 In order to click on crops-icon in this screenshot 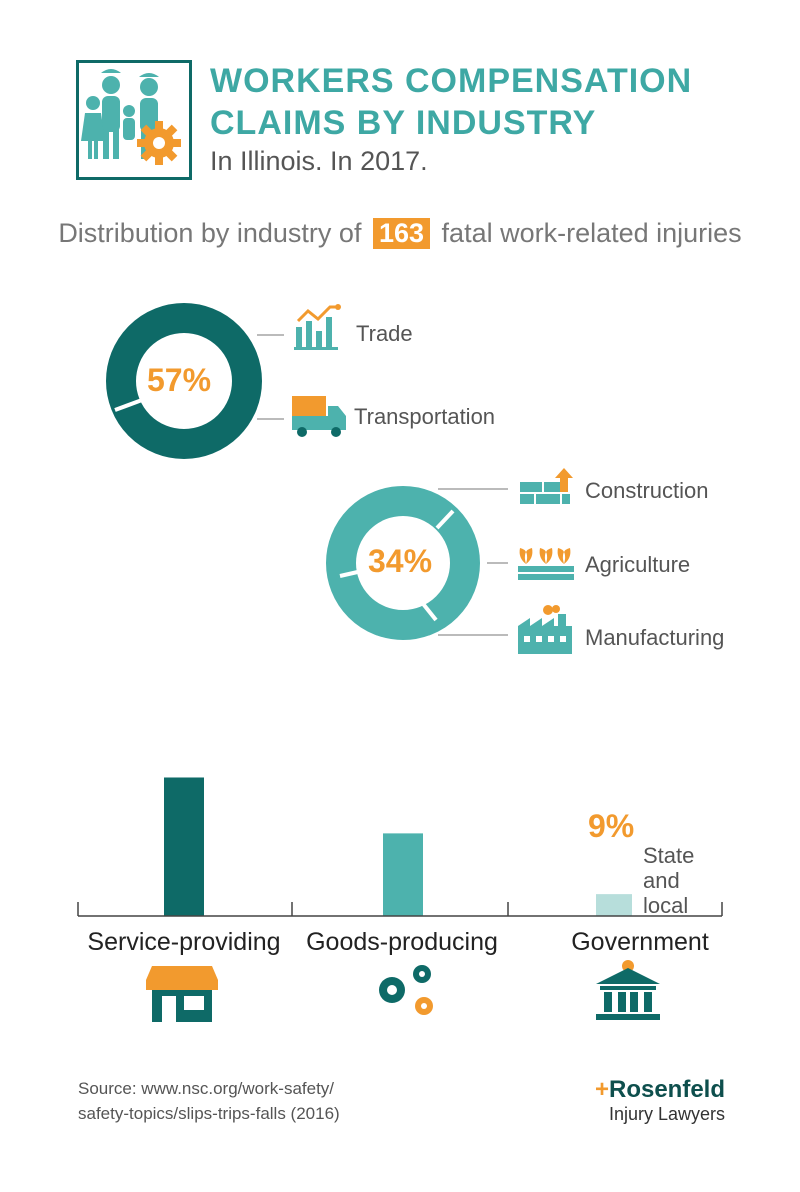, I will do `click(546, 564)`.